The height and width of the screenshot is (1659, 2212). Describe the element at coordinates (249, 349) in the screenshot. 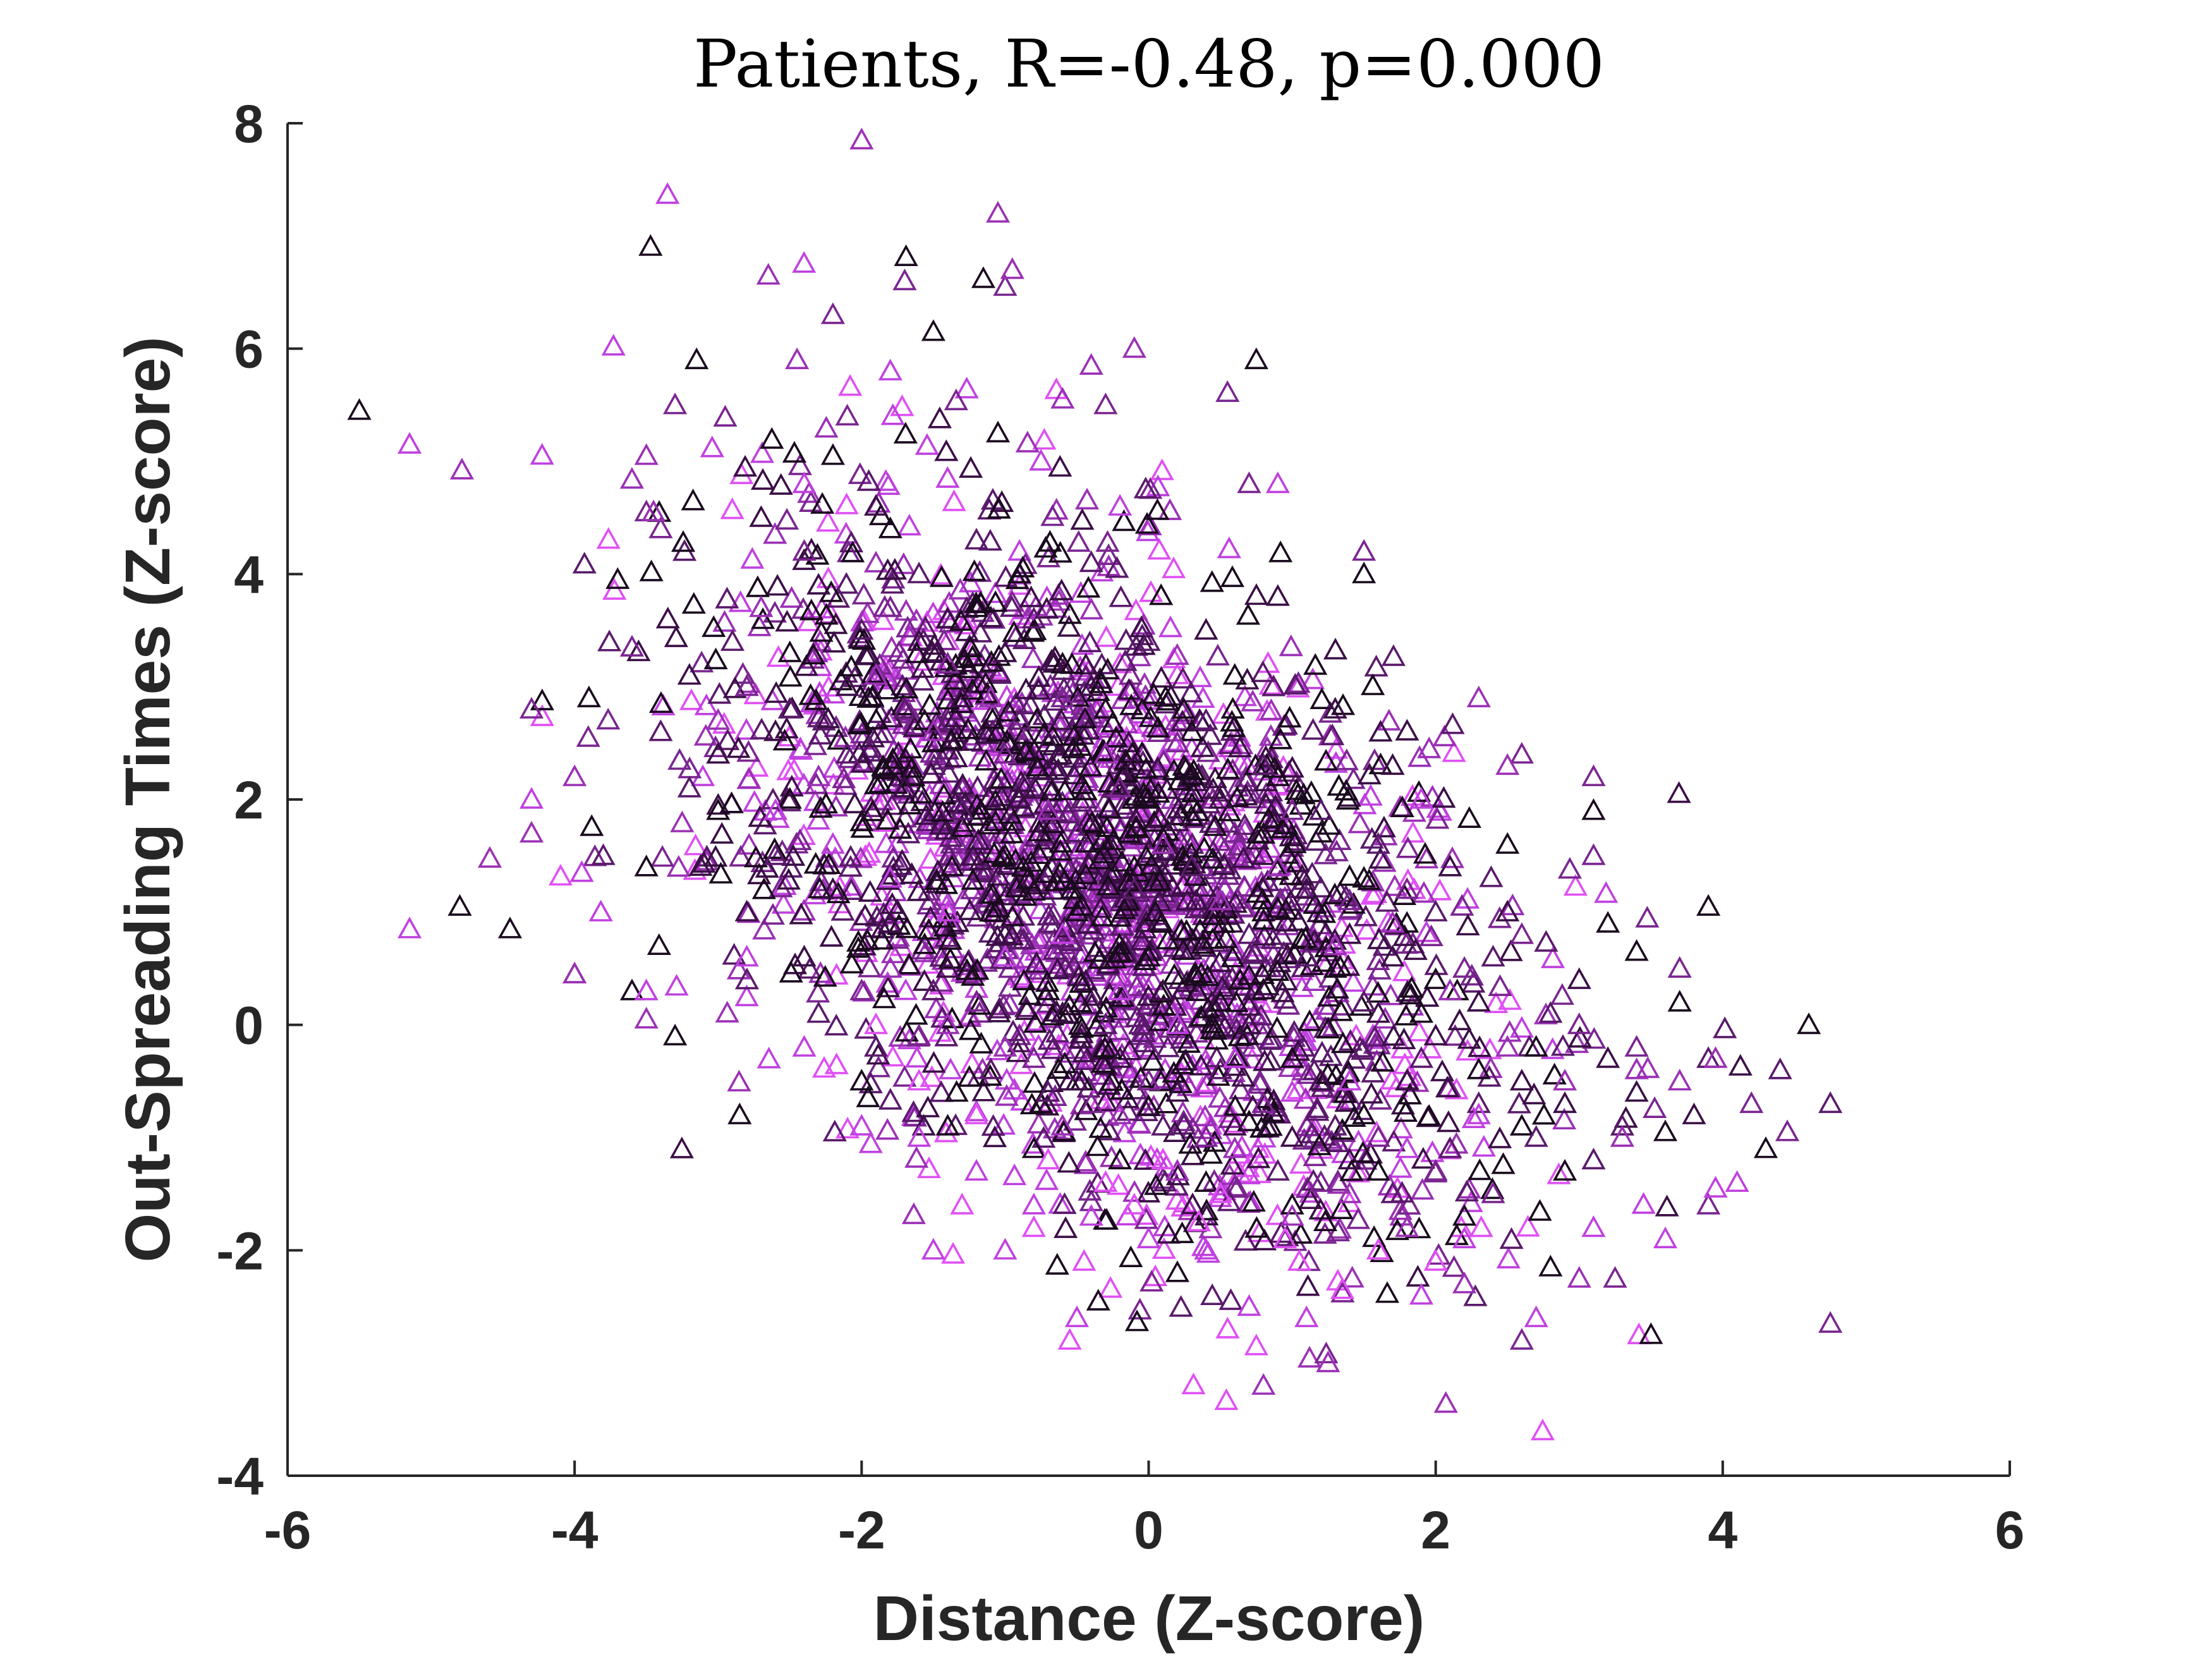

I see `y-tick-label: 6` at that location.